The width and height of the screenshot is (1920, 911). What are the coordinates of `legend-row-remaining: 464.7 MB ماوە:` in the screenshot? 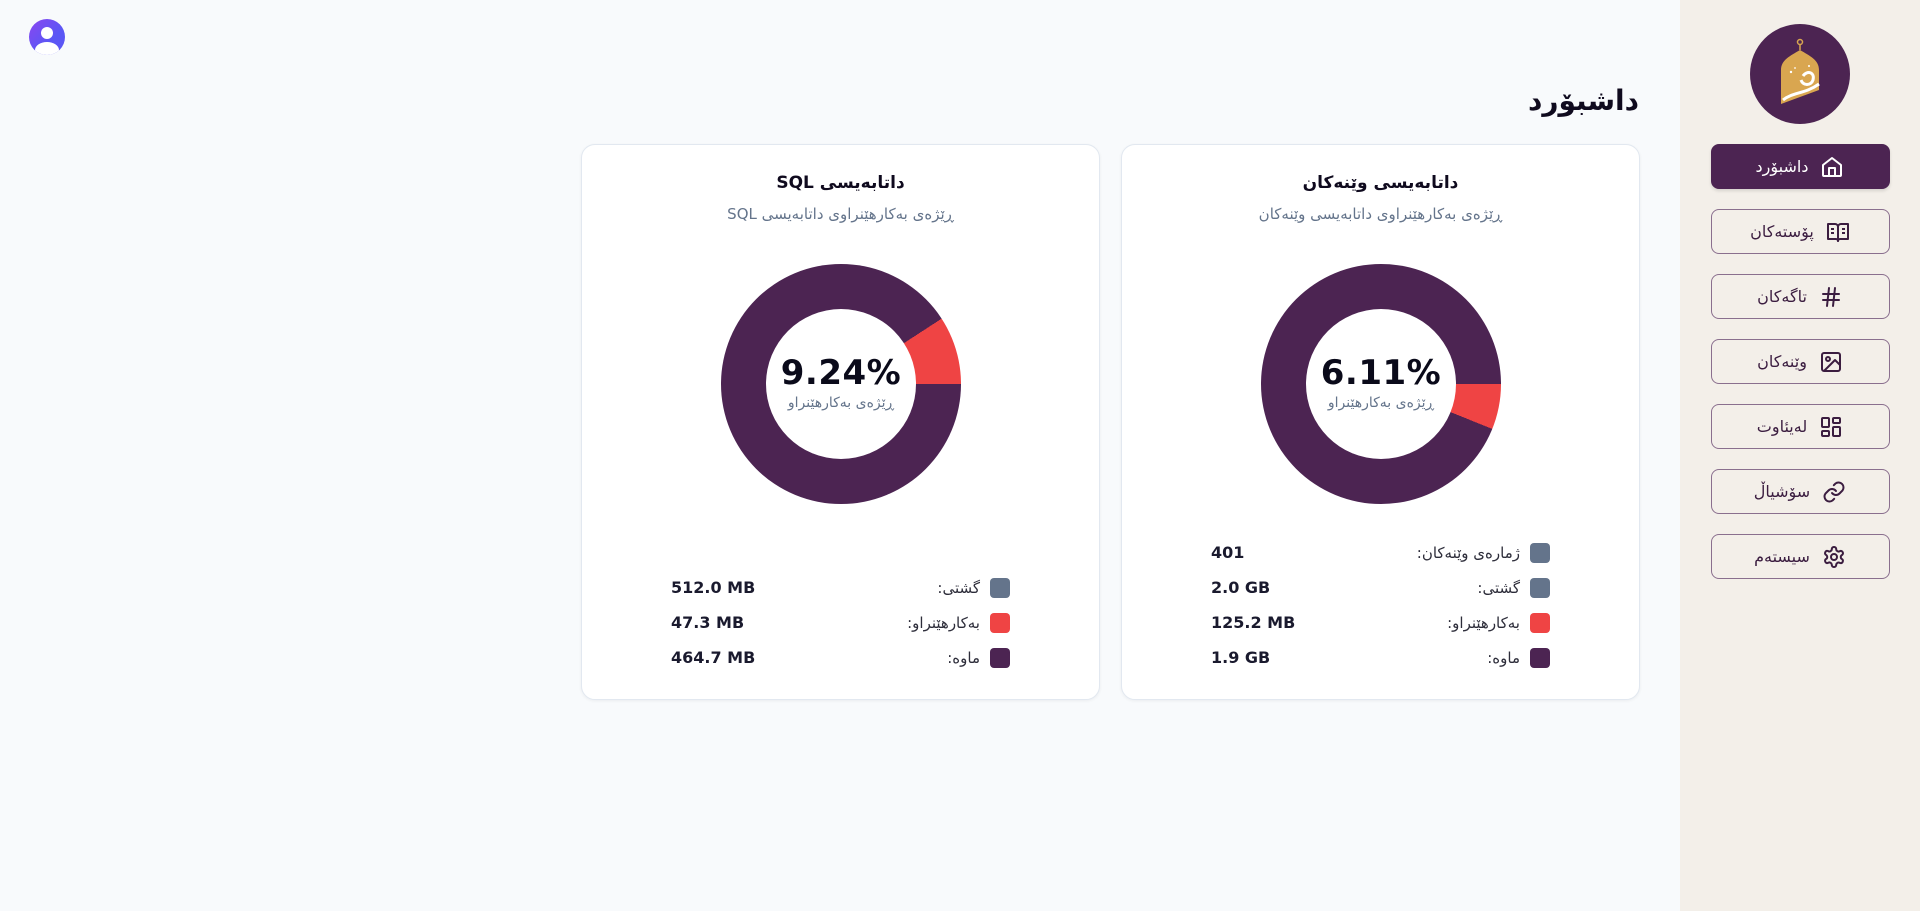 It's located at (840, 657).